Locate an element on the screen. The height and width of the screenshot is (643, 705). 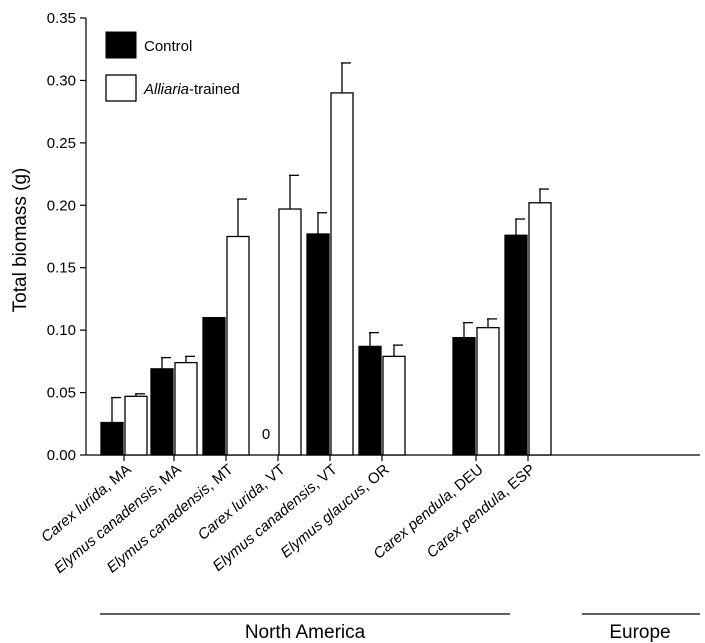
legend-label-alliaria: Alliaria-trained is located at coordinates (191, 89).